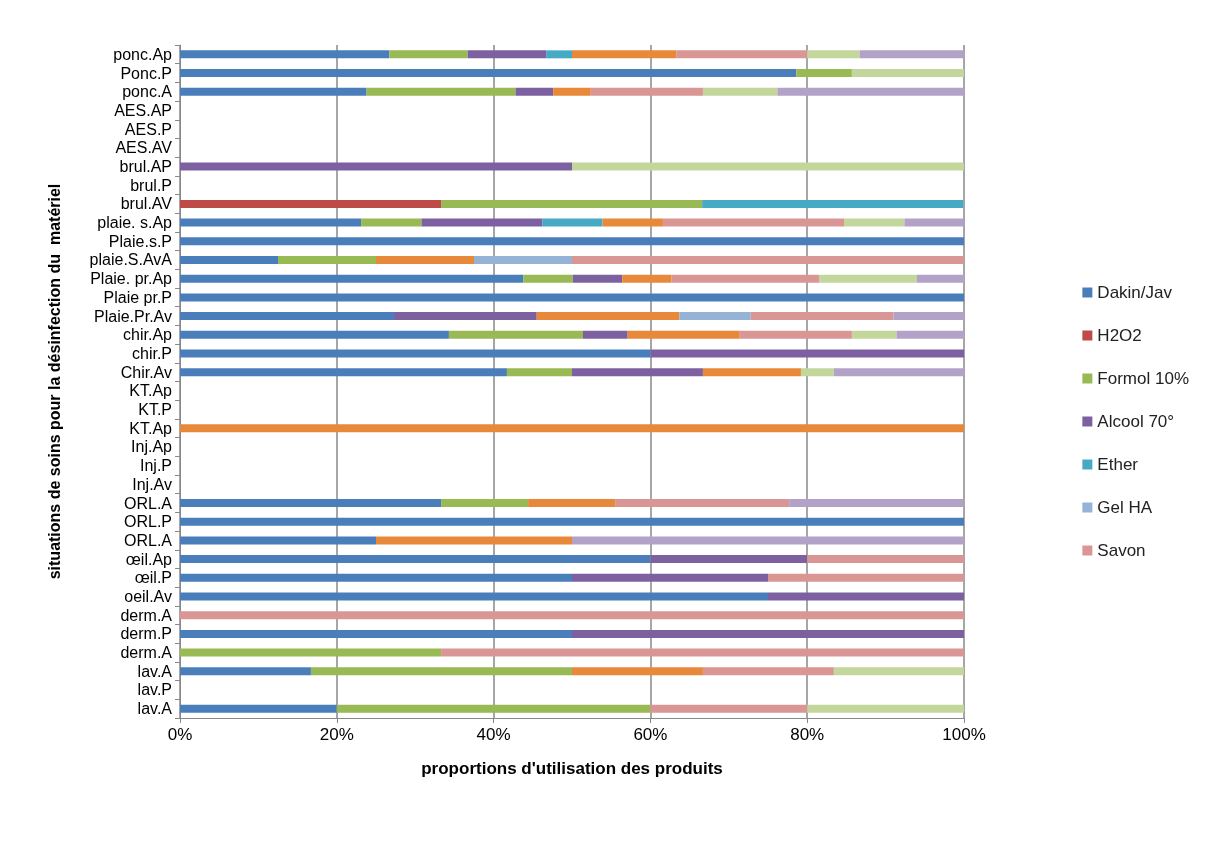 This screenshot has height=843, width=1214. Describe the element at coordinates (1136, 421) in the screenshot. I see `legend-label: Alcool 70°` at that location.